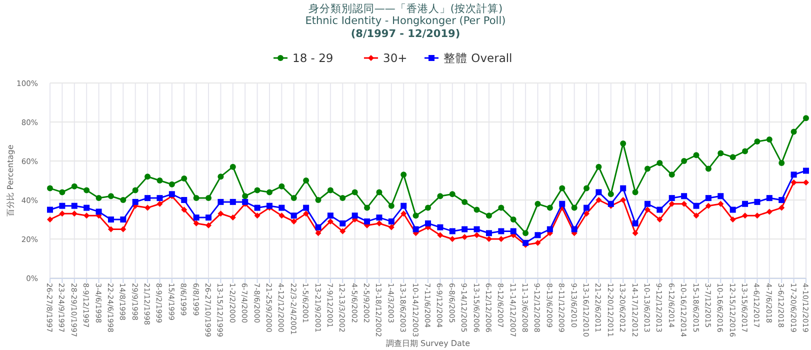 The width and height of the screenshot is (811, 350). Describe the element at coordinates (405, 34) in the screenshot. I see `text: (8/1997 - 12/2019)` at that location.